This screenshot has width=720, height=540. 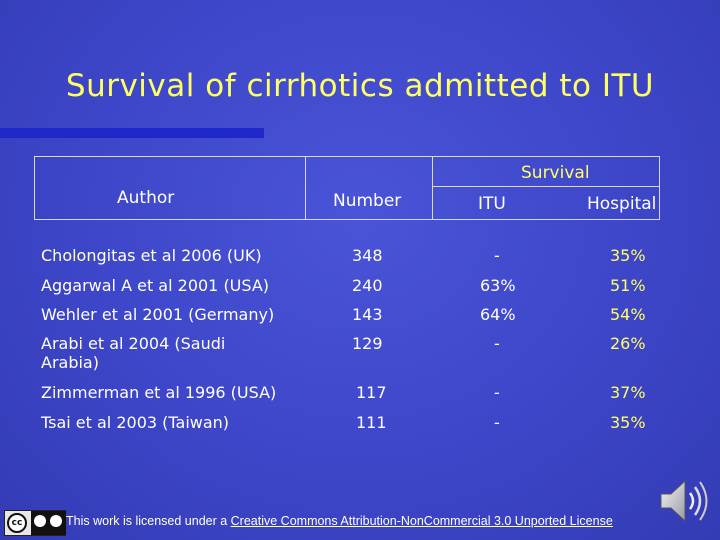 What do you see at coordinates (347, 188) in the screenshot?
I see `header-frame` at bounding box center [347, 188].